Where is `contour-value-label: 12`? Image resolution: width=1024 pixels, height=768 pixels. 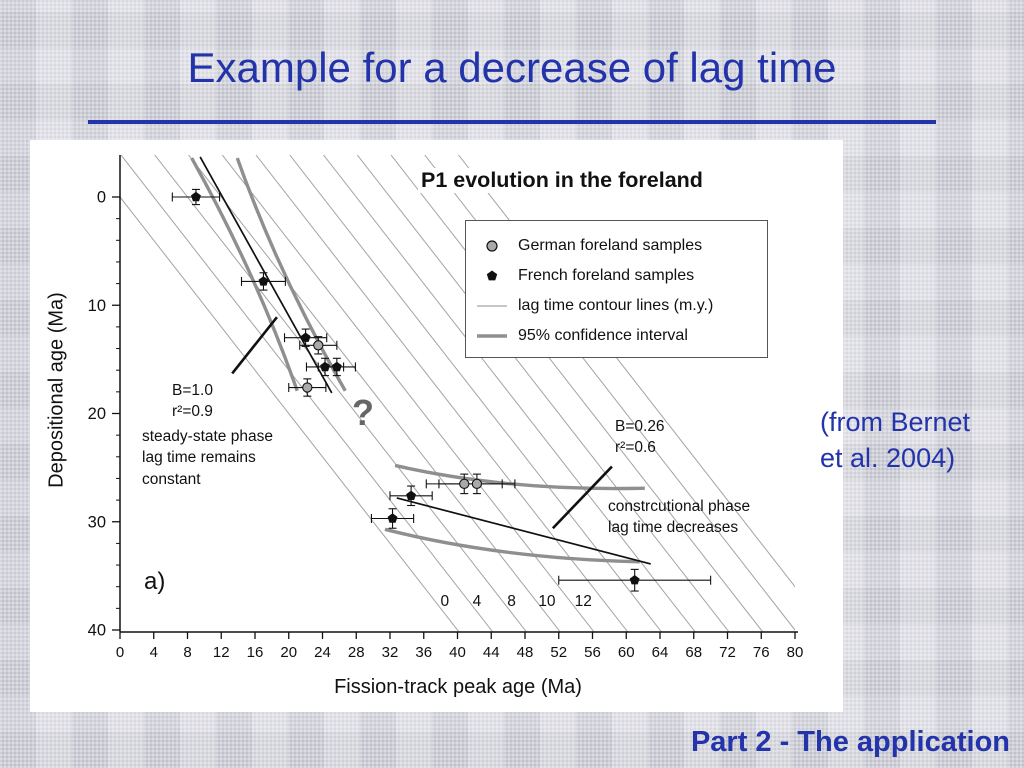
contour-value-label: 12 is located at coordinates (583, 601).